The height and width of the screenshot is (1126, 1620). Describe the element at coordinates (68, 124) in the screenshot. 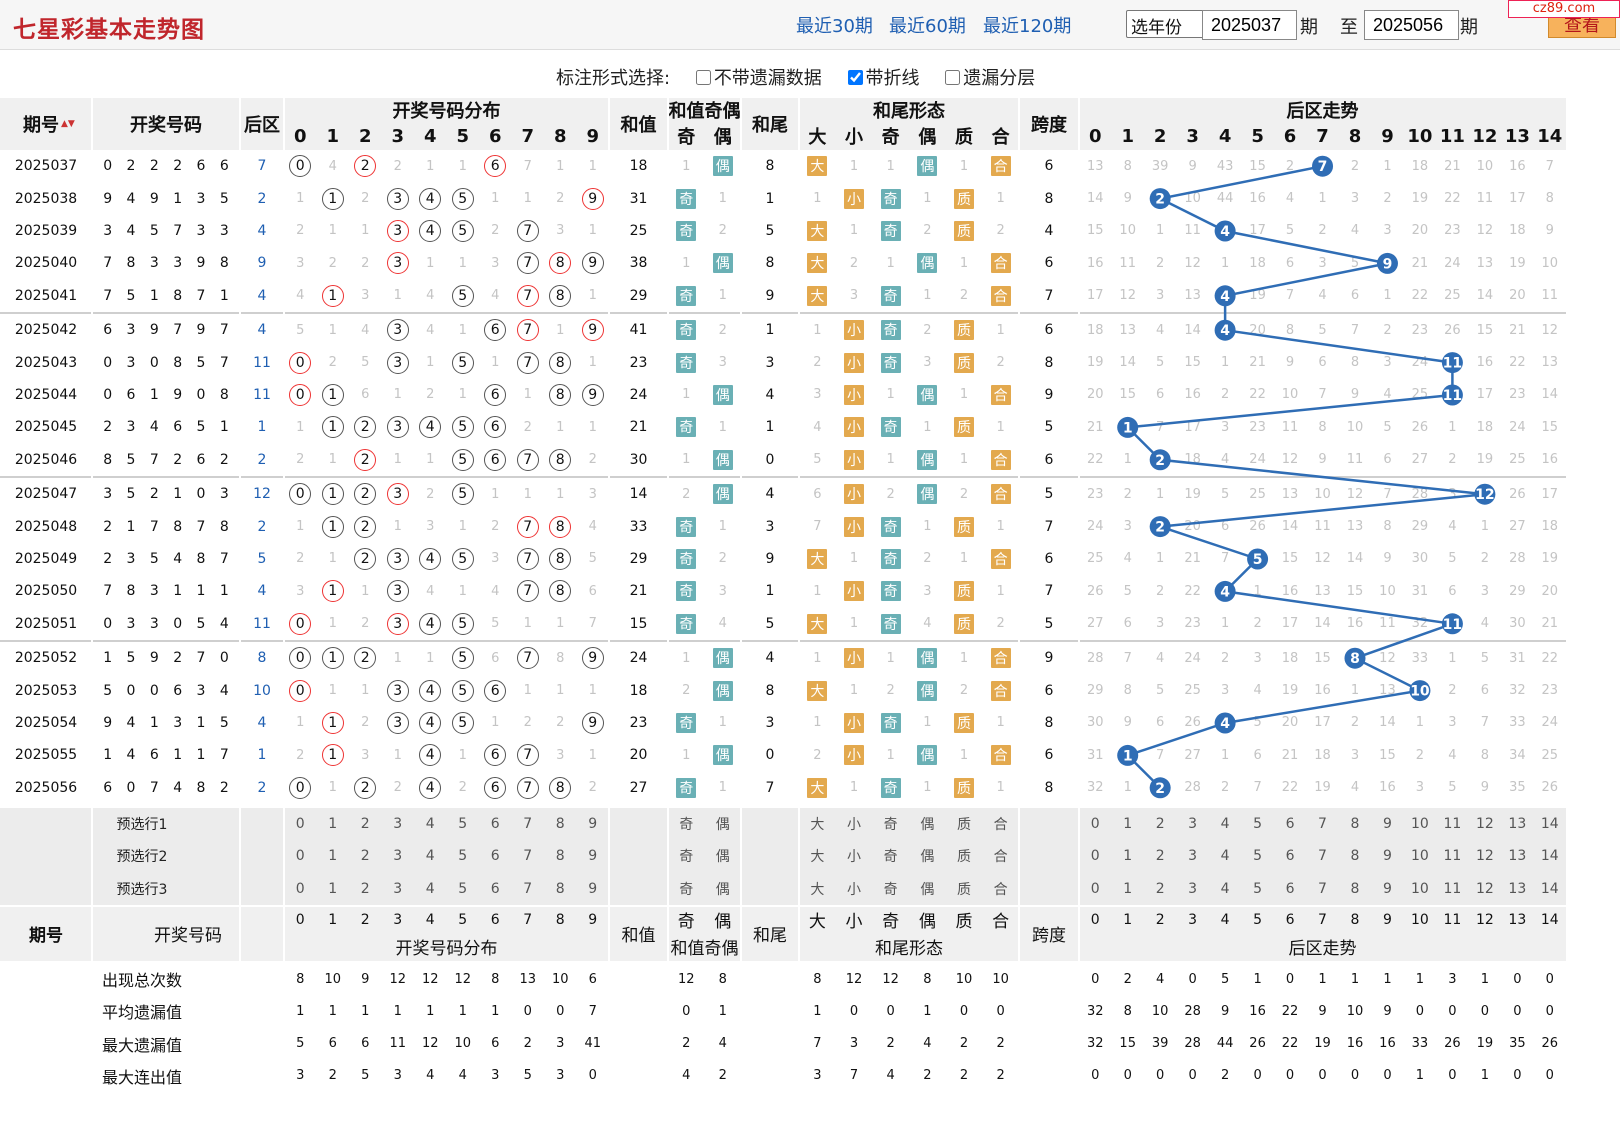

I see `sort-icon: ▲▼` at that location.